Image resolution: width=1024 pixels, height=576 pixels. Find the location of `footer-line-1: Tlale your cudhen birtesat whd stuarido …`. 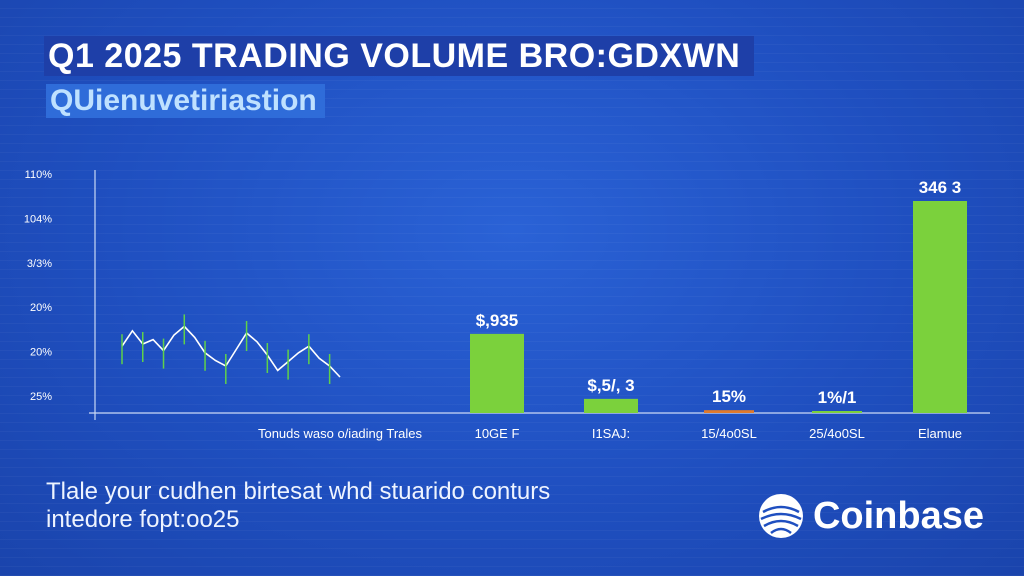

footer-line-1: Tlale your cudhen birtesat whd stuarido … is located at coordinates (298, 491).